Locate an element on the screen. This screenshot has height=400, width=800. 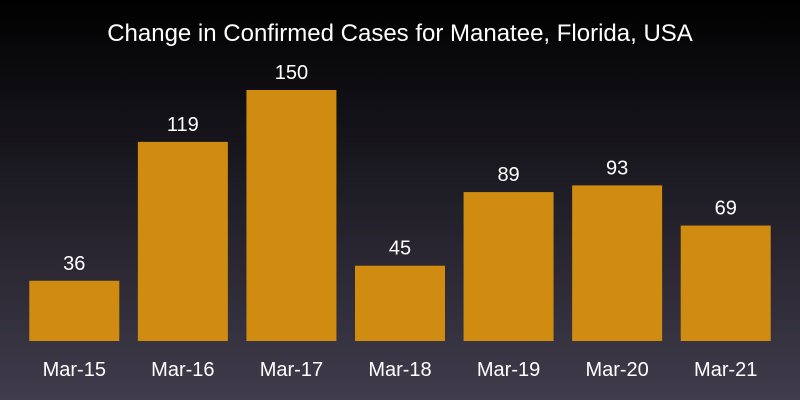
x-tick-label-mar-18: Mar-18 is located at coordinates (399, 370).